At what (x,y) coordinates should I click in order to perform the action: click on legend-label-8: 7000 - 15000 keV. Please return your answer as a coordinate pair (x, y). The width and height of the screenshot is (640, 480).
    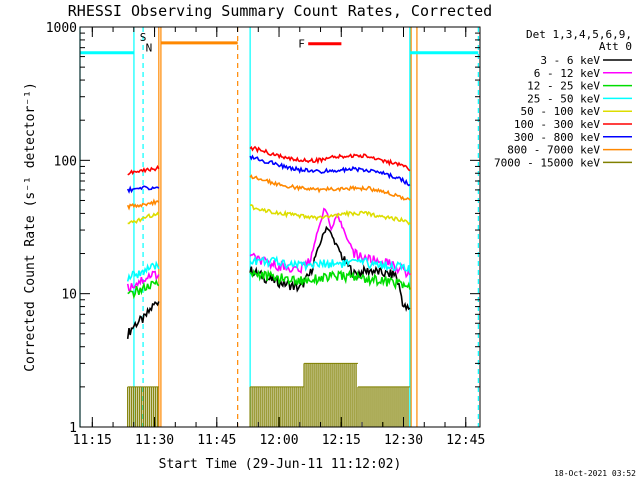
    Looking at the image, I should click on (547, 162).